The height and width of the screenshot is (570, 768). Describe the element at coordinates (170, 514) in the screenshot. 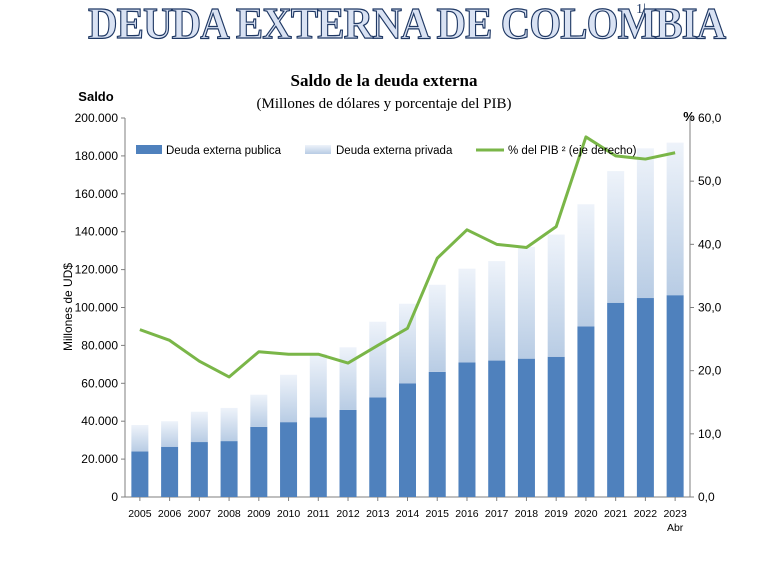

I see `x-tick-label: 2006` at that location.